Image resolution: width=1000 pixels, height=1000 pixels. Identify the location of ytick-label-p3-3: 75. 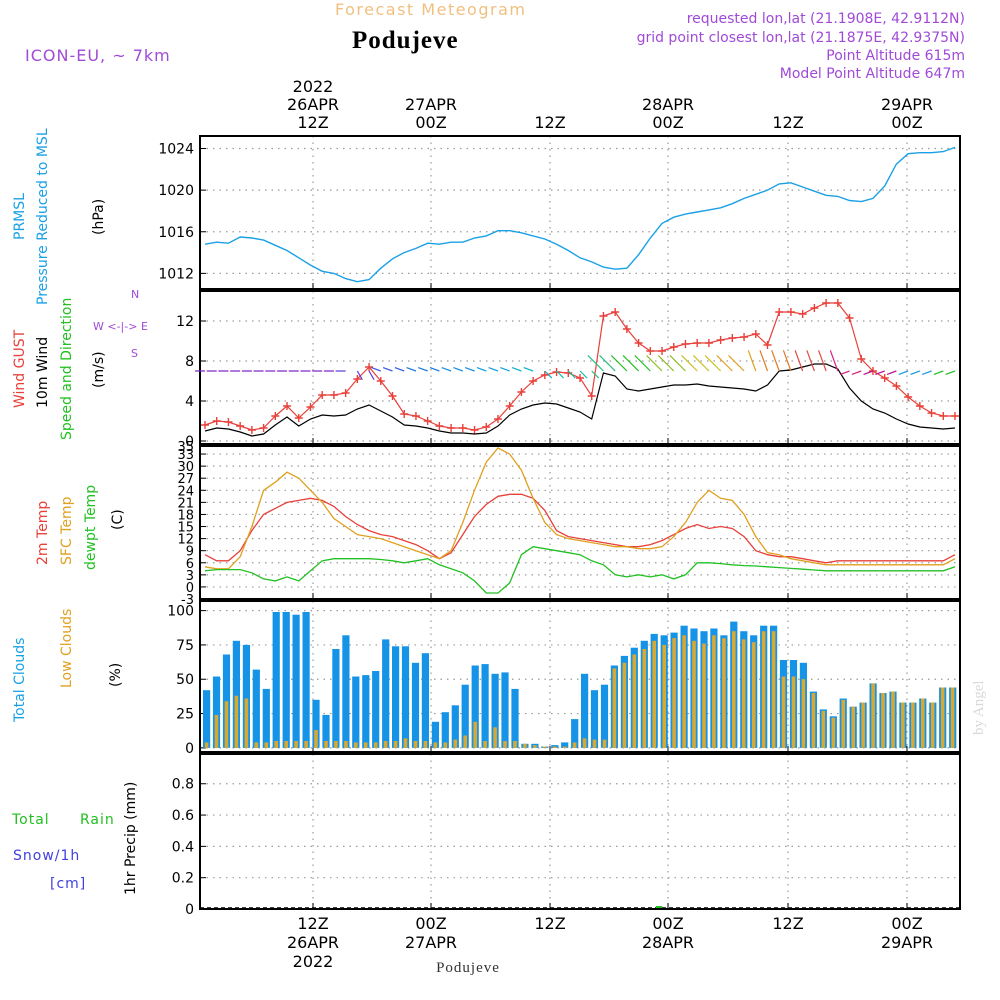
(185, 646).